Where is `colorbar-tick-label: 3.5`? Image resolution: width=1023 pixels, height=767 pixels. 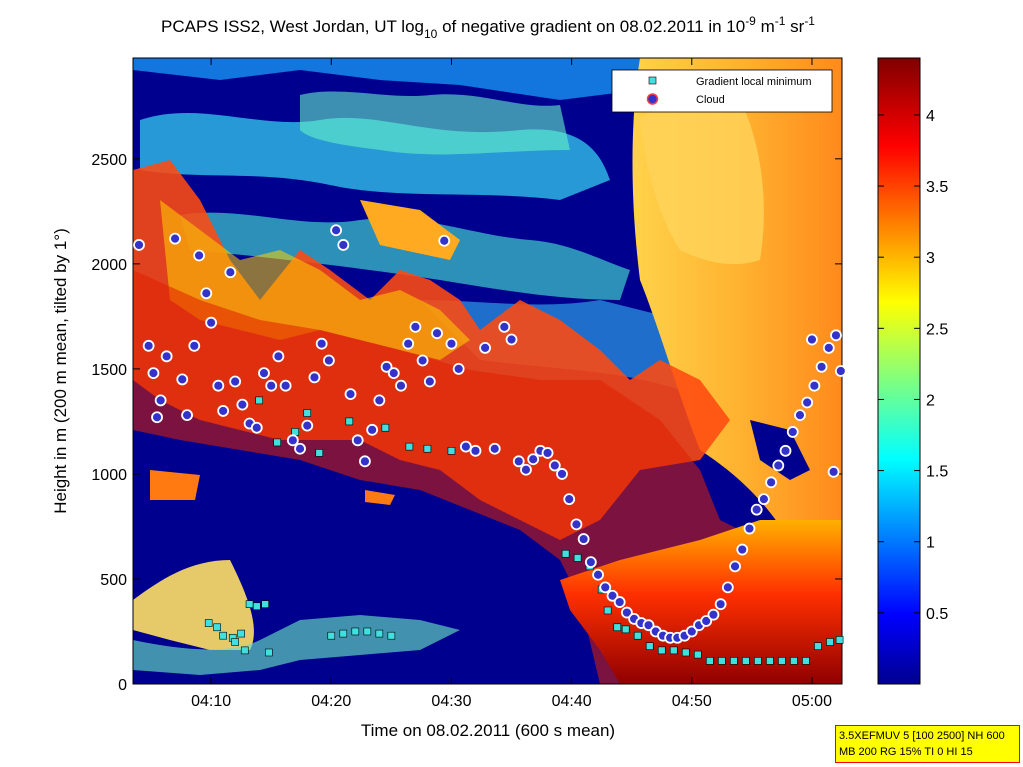 colorbar-tick-label: 3.5 is located at coordinates (937, 187).